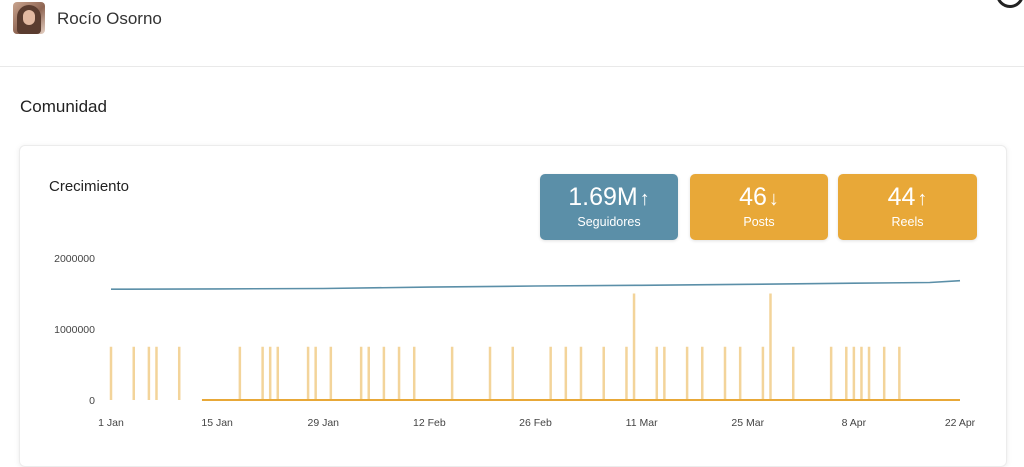  I want to click on stat-posts-value-row: 46 ↓, so click(759, 197).